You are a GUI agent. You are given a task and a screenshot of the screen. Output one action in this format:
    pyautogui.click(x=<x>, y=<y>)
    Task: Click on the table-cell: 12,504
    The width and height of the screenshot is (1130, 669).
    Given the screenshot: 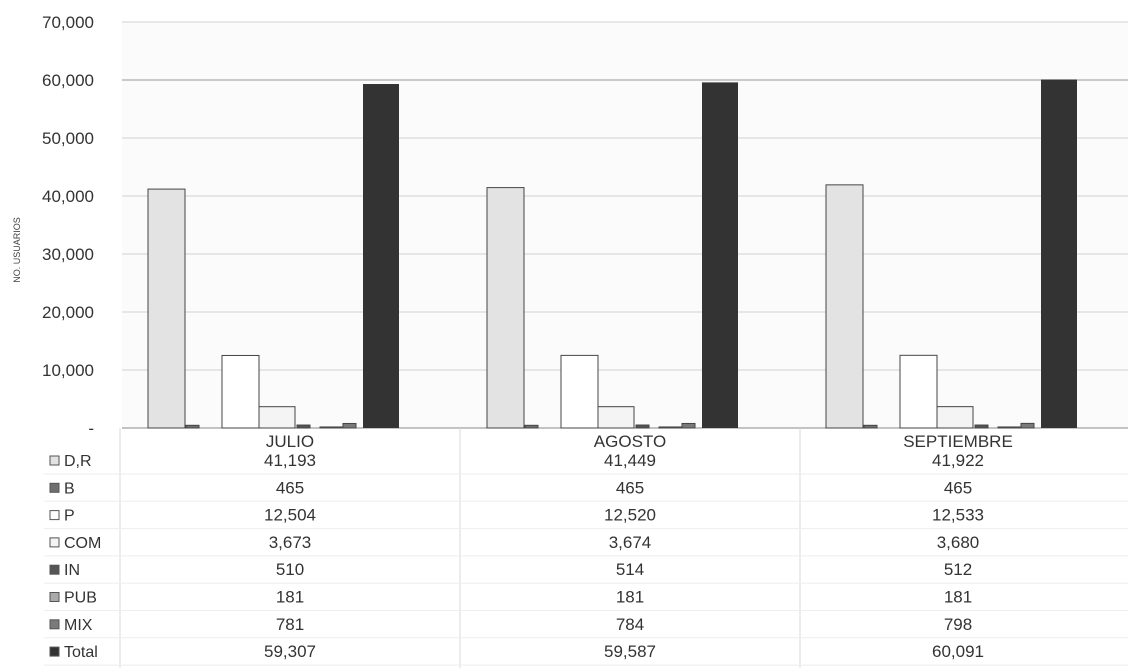 What is the action you would take?
    pyautogui.click(x=290, y=515)
    